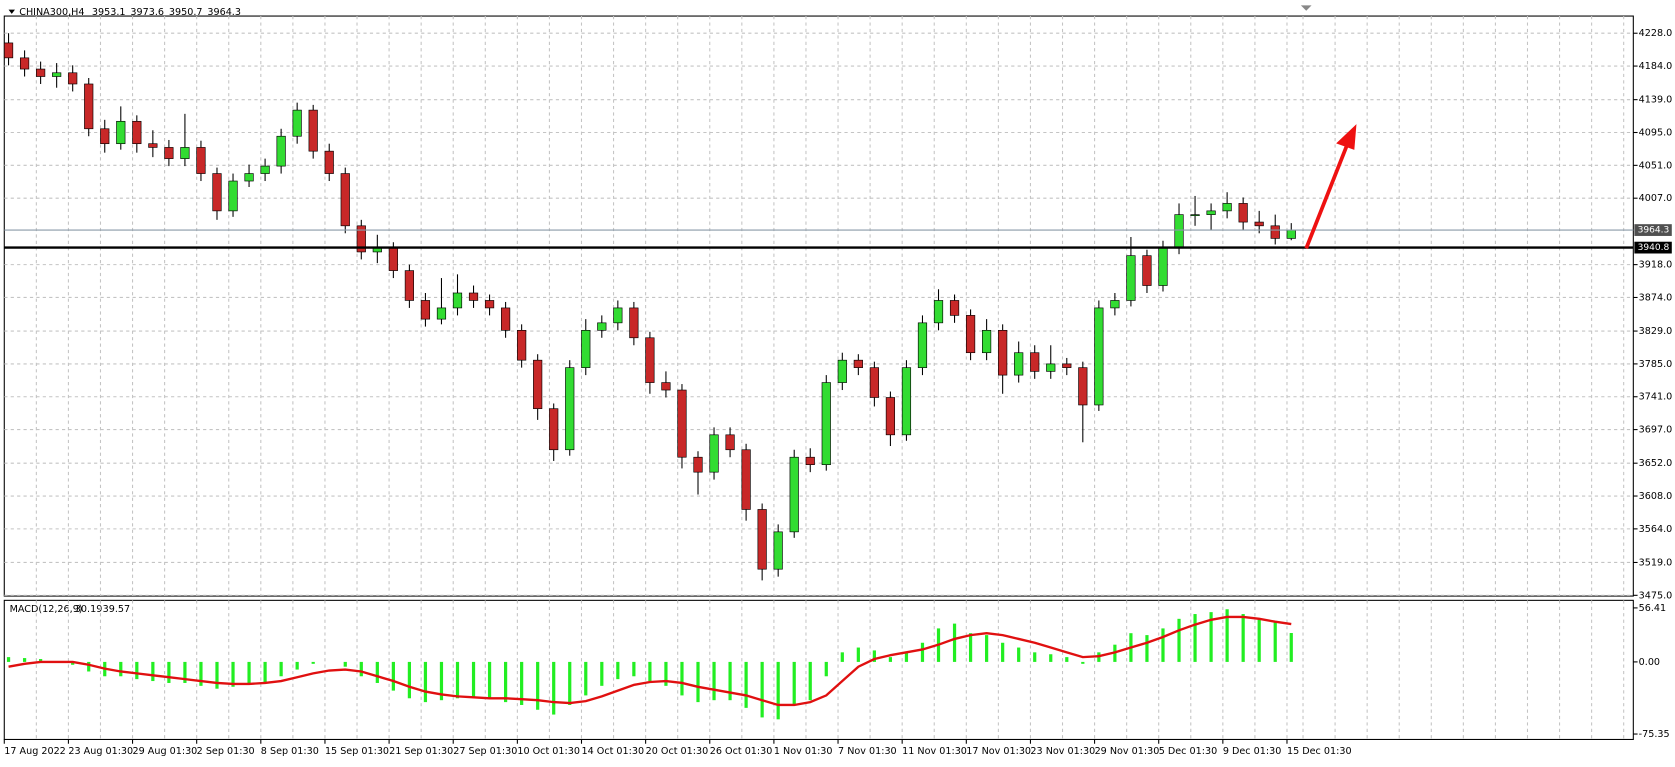 The height and width of the screenshot is (767, 1675). What do you see at coordinates (51, 12) in the screenshot?
I see `symbol-title: CHINA300,H4` at bounding box center [51, 12].